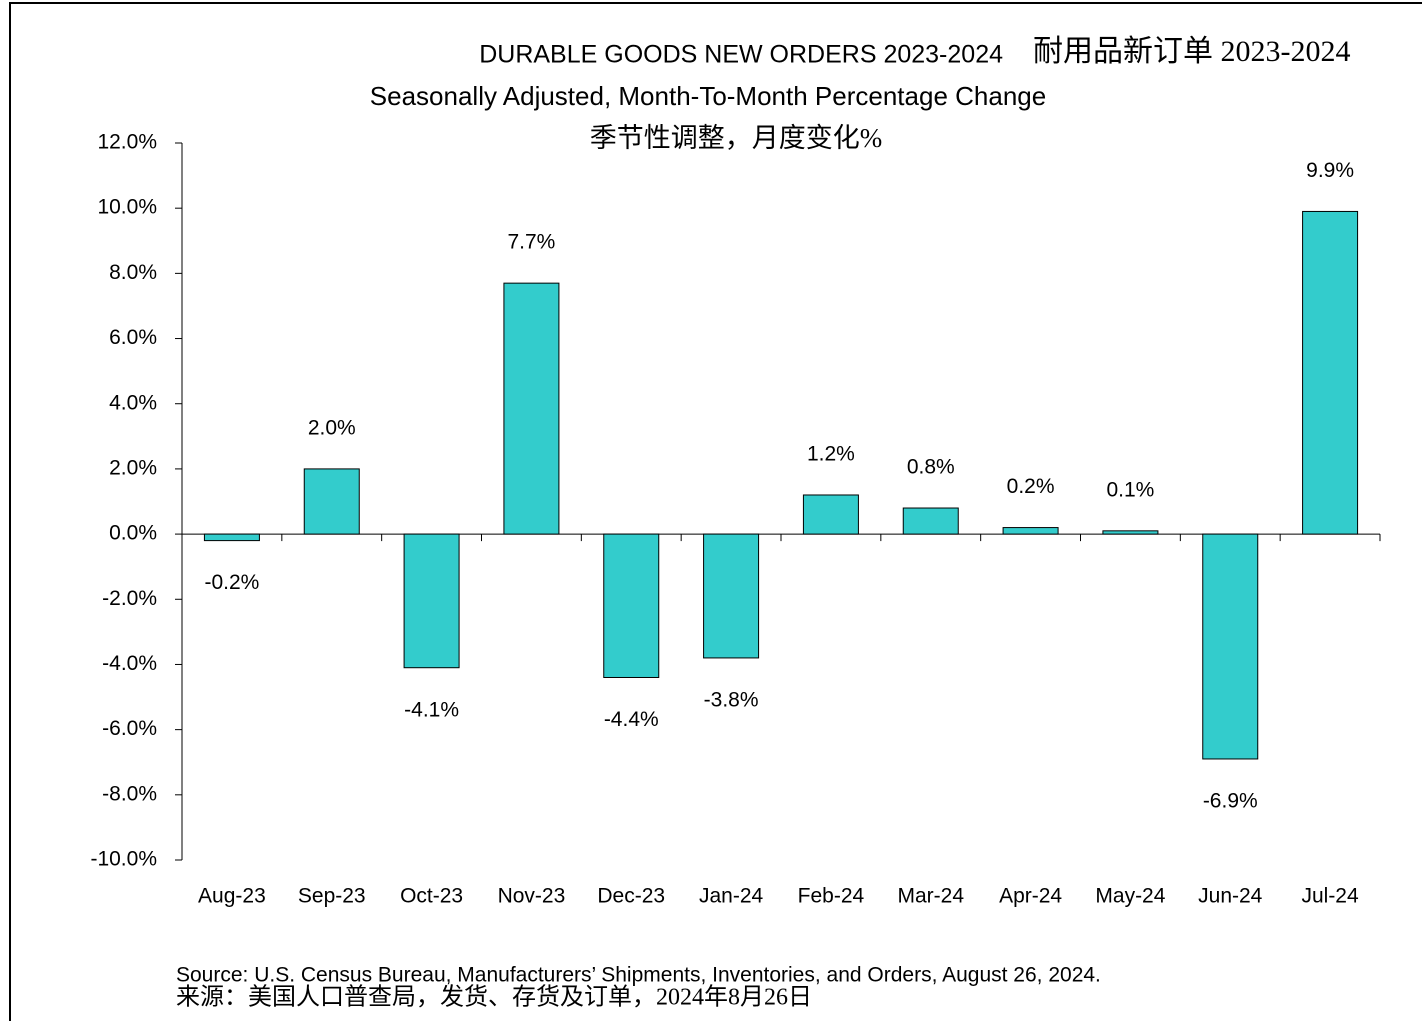  Describe the element at coordinates (1030, 896) in the screenshot. I see `x-tick-label: Apr-24` at that location.